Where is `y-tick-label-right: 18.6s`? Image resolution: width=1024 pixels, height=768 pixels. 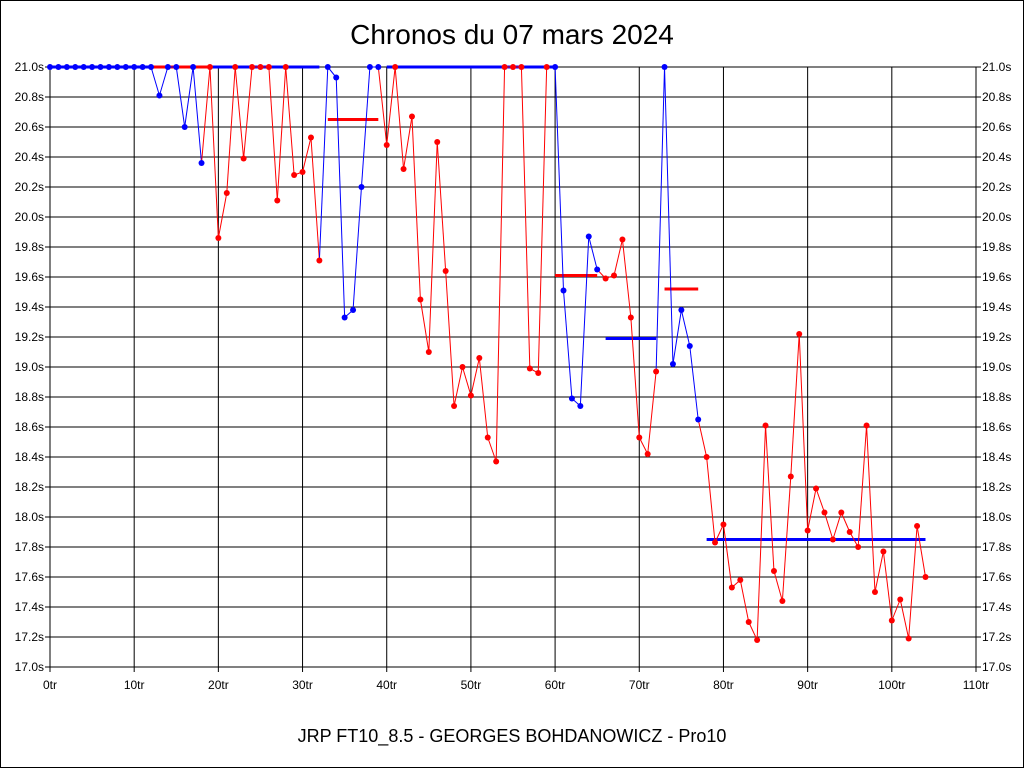
y-tick-label-right: 18.6s is located at coordinates (996, 427).